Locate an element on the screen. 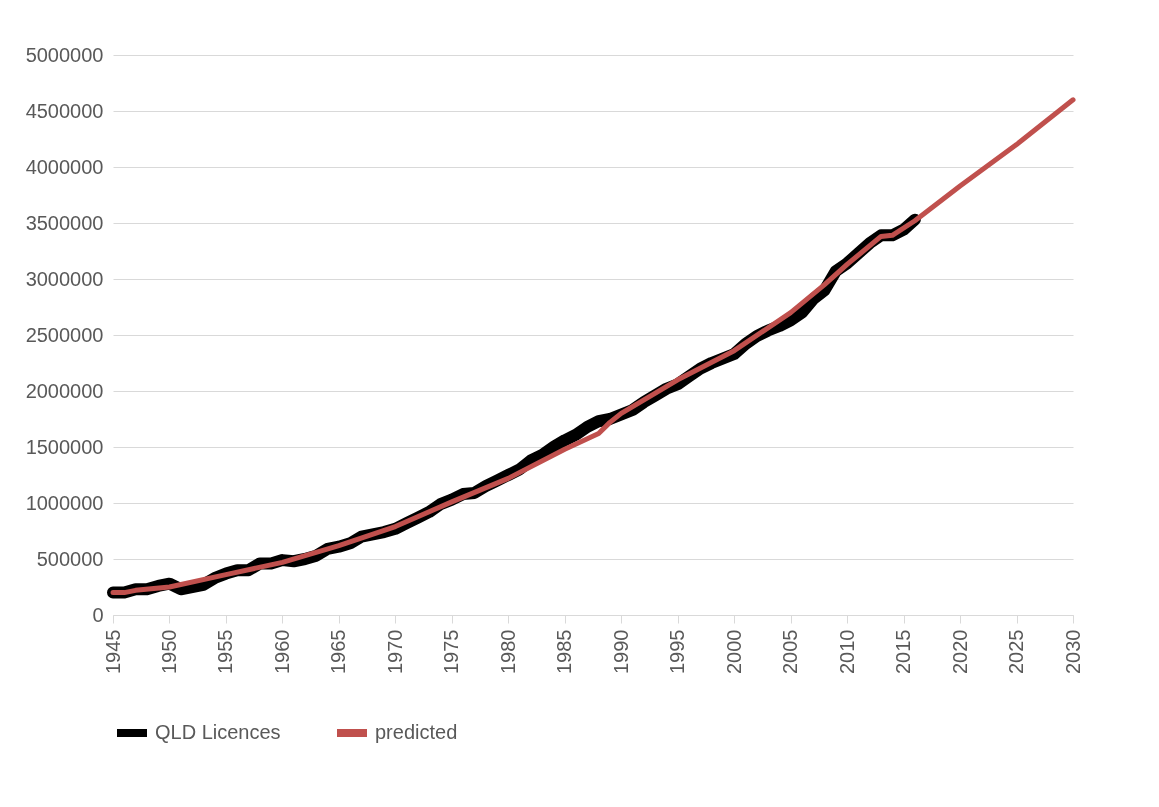 This screenshot has height=807, width=1159. x-tick-label: 1985 is located at coordinates (564, 651).